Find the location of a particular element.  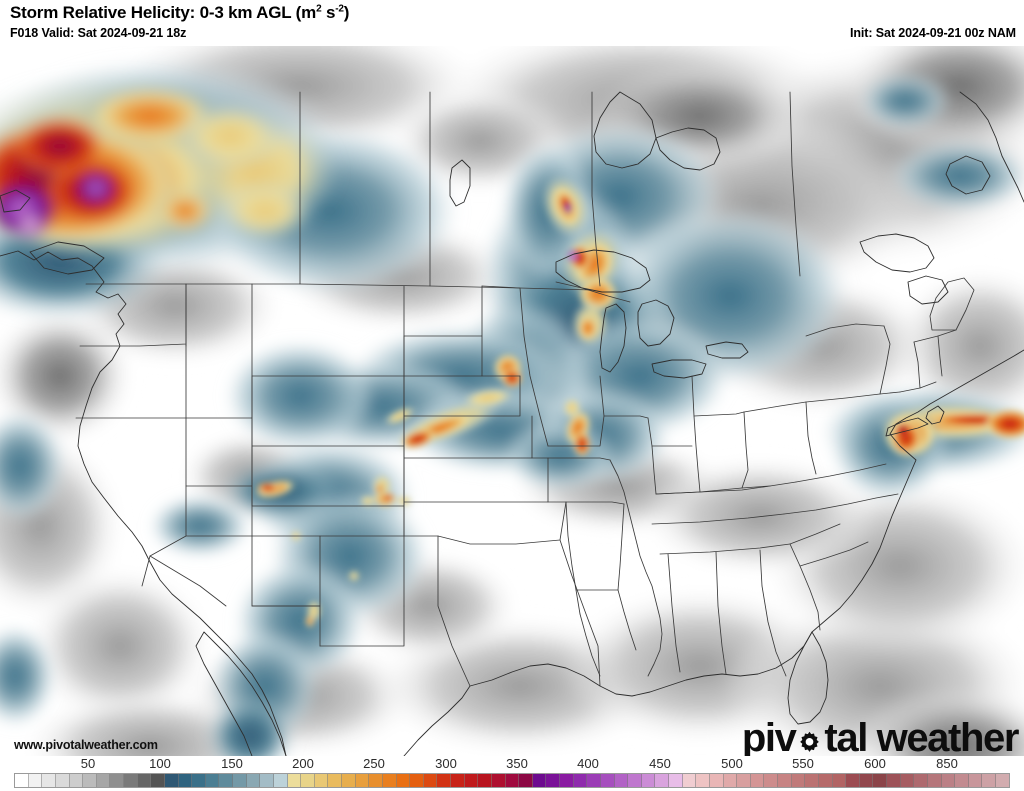

lake-winnipeg is located at coordinates (460, 183).